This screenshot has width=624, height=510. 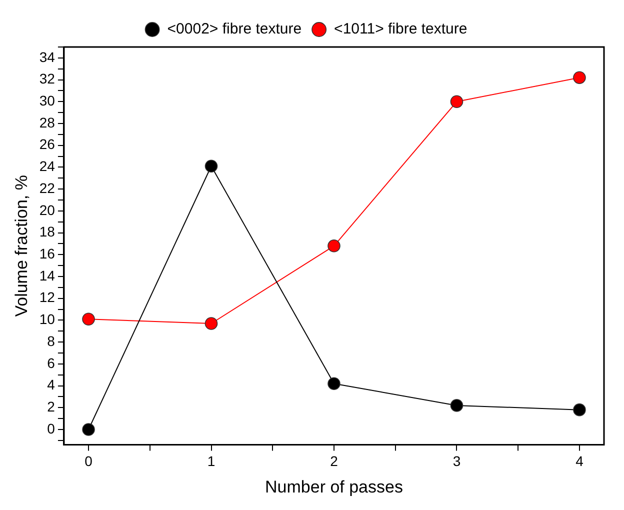 What do you see at coordinates (51, 362) in the screenshot?
I see `y-tick-label: 6` at bounding box center [51, 362].